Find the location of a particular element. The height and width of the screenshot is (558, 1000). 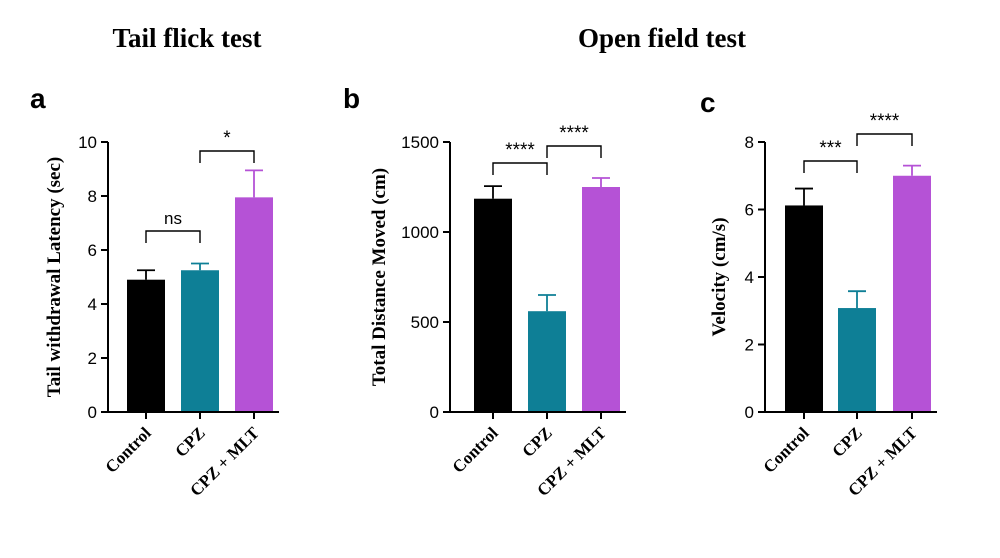

y-tick-label: 1000 is located at coordinates (420, 232).